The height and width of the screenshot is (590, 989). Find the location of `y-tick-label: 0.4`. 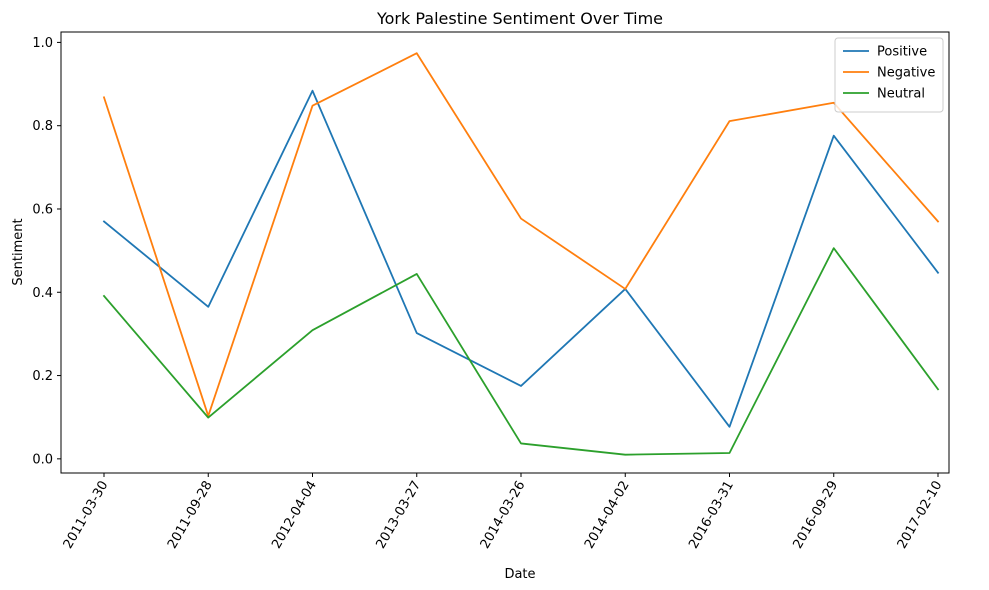

y-tick-label: 0.4 is located at coordinates (42, 293).